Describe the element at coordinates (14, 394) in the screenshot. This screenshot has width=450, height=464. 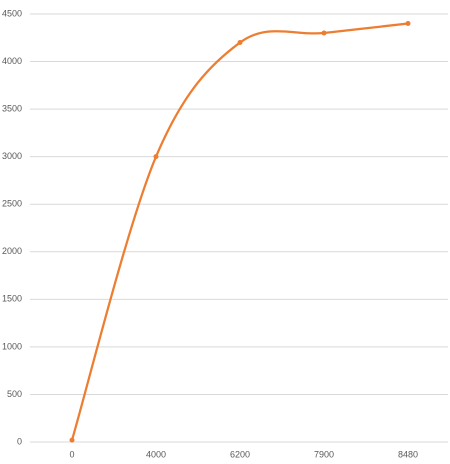
I see `y-tick-label: 500` at that location.